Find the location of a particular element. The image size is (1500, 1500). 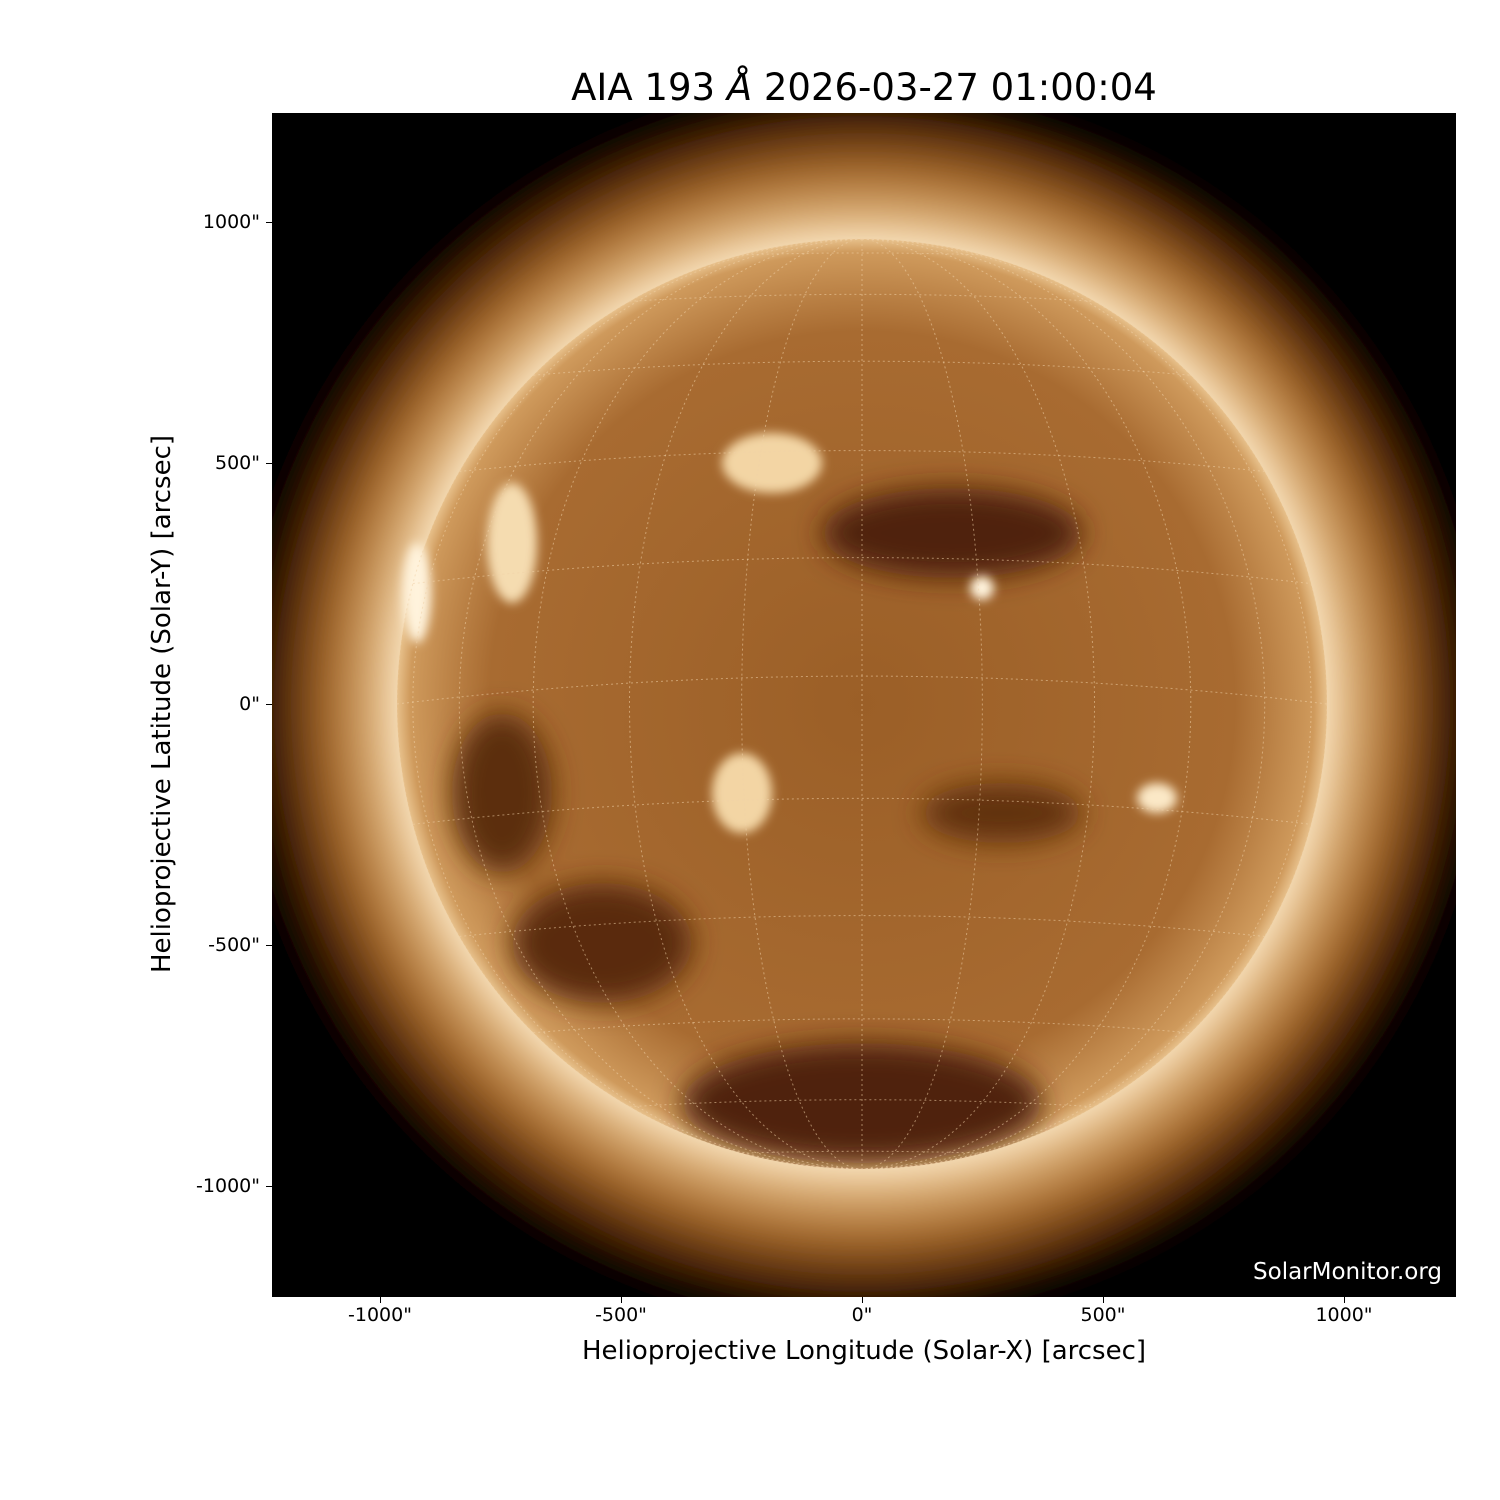

active-regions is located at coordinates (790, 633).